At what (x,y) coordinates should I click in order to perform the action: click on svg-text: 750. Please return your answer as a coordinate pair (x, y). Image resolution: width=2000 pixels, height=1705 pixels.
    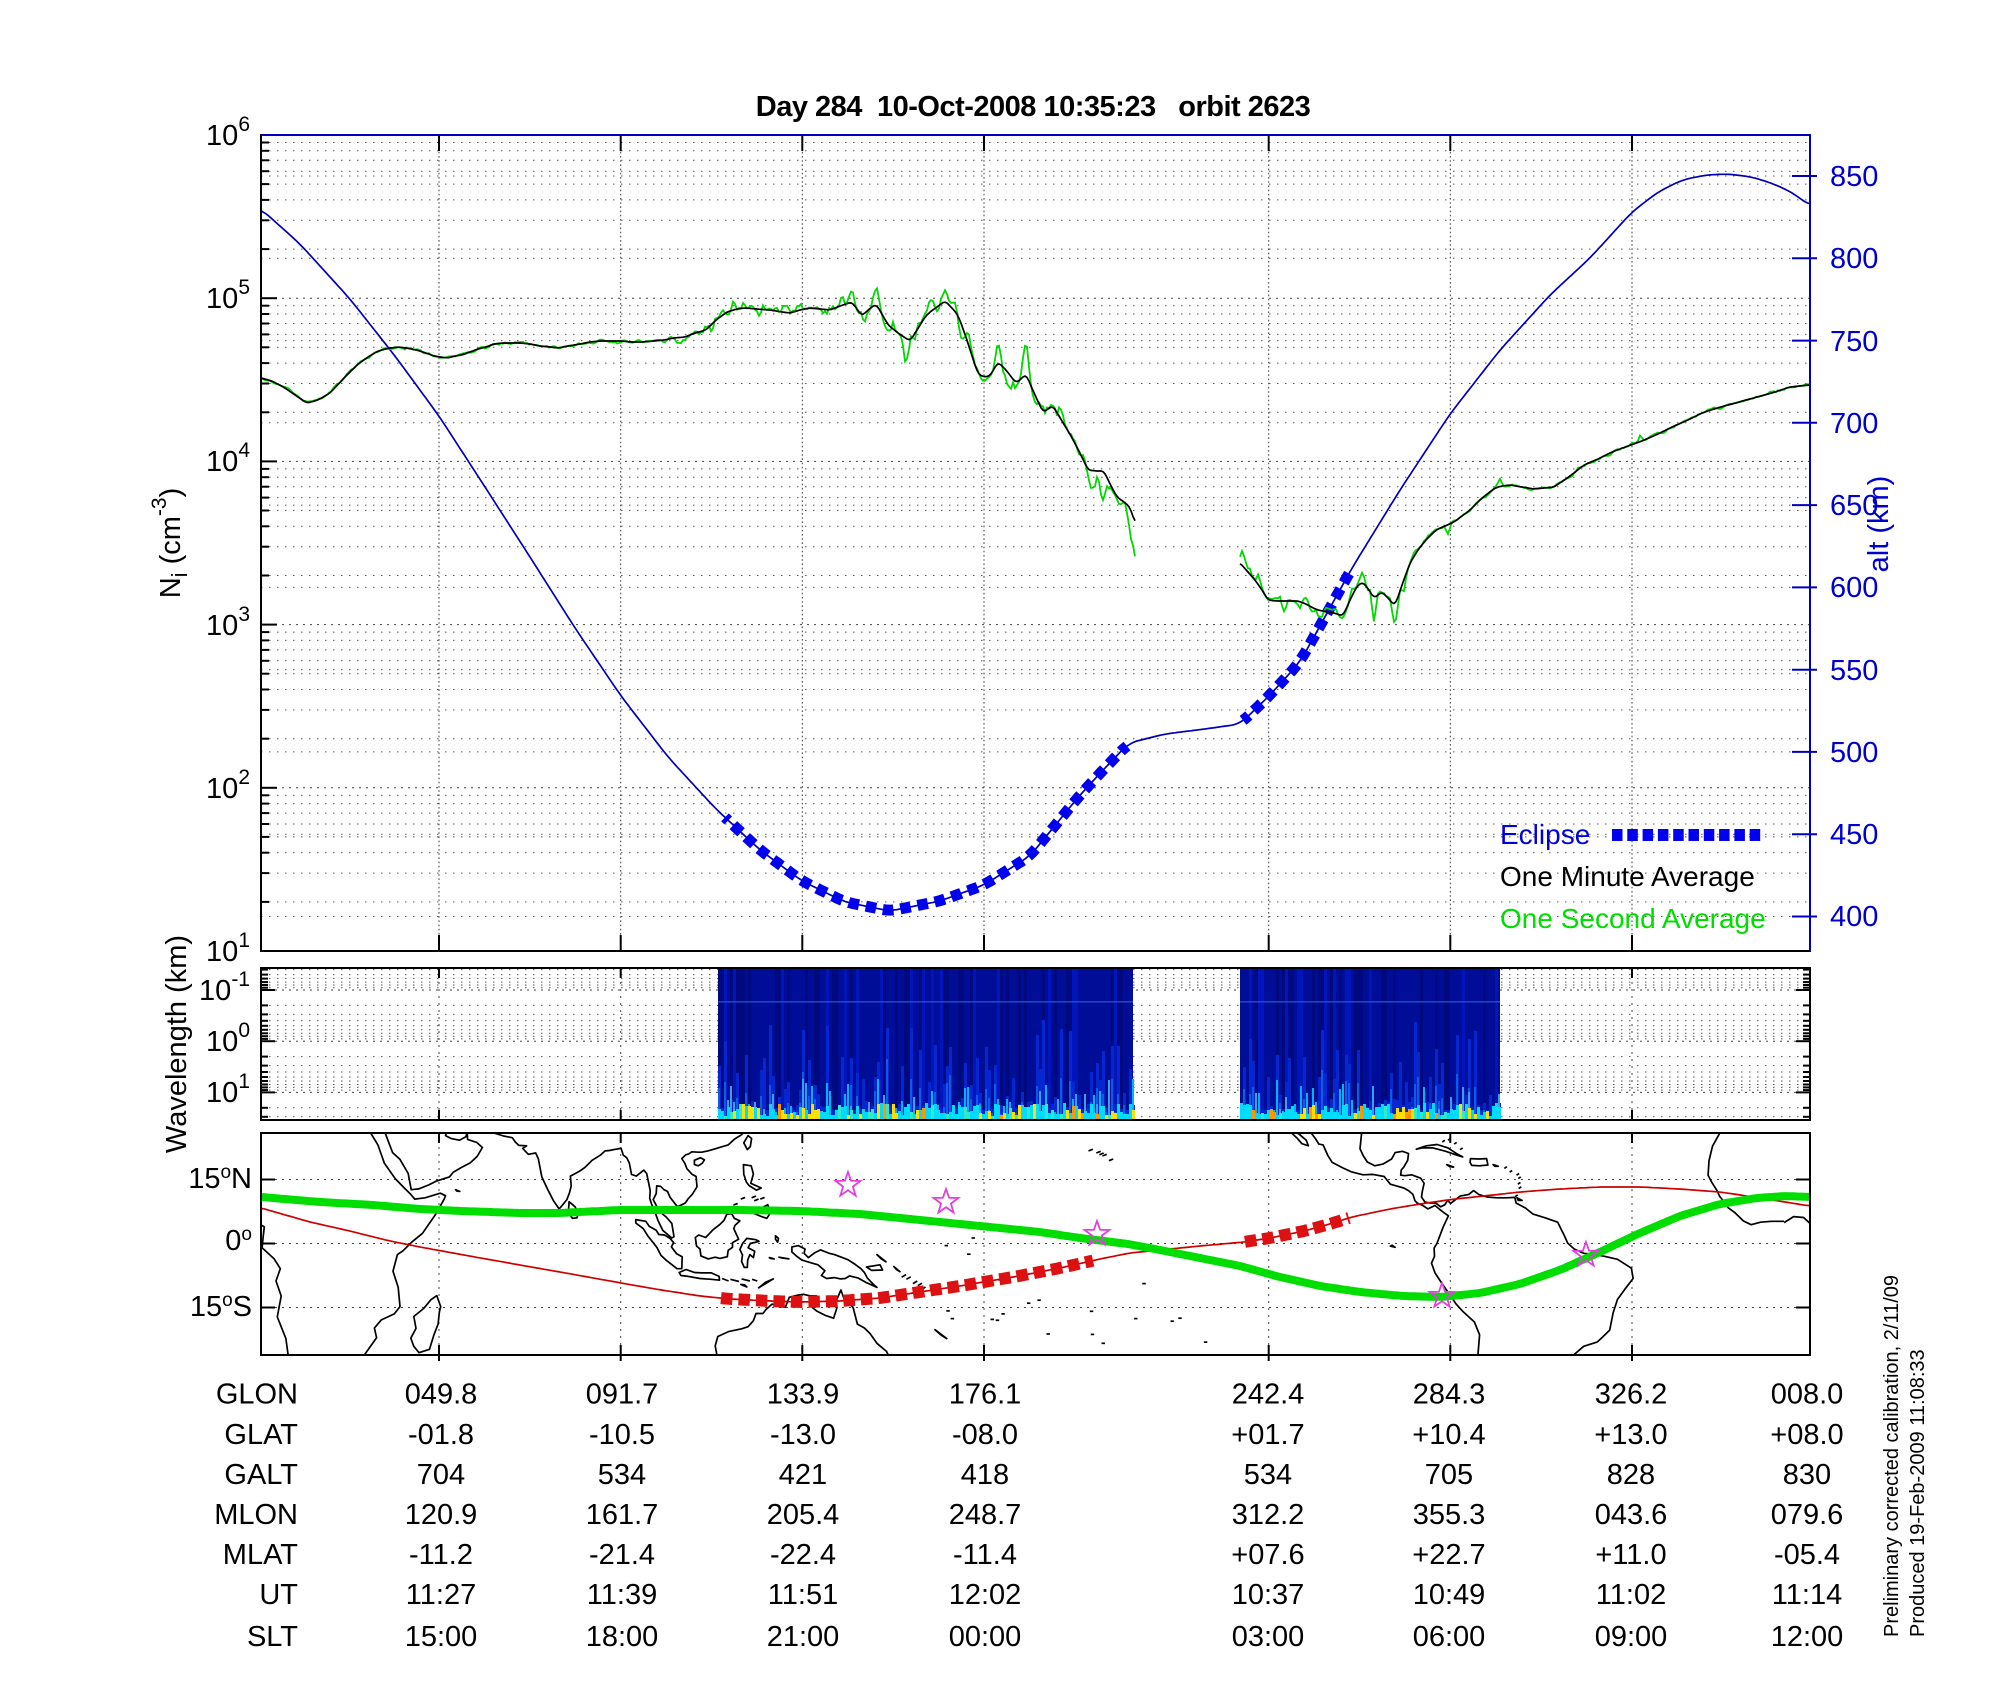
    Looking at the image, I should click on (1854, 342).